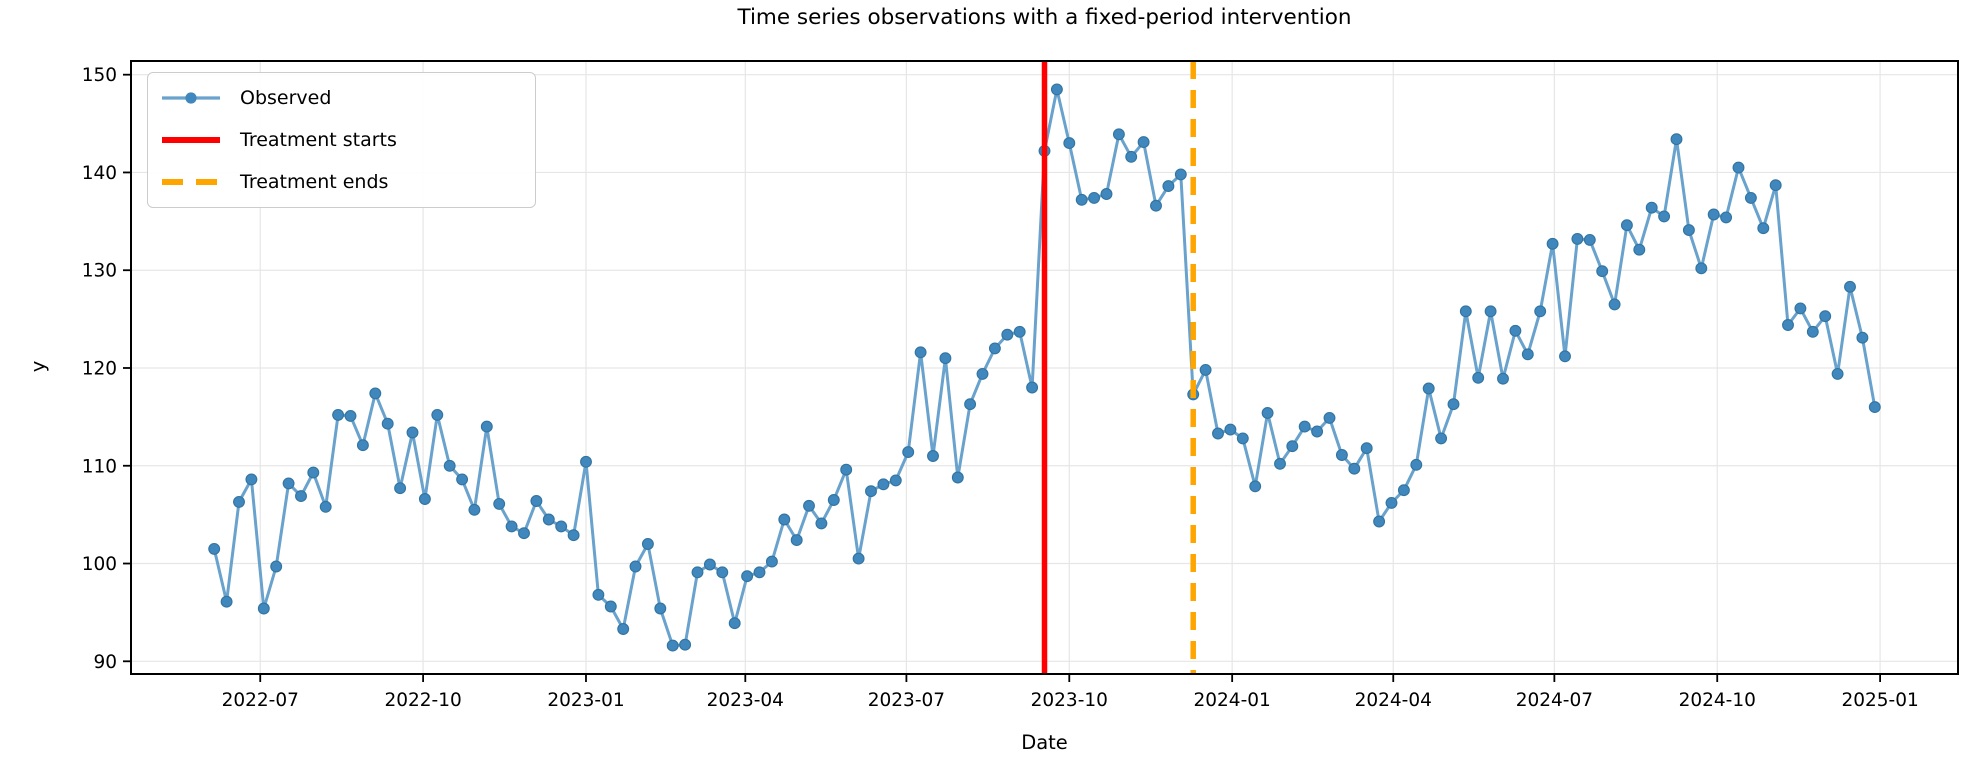 Image resolution: width=1979 pixels, height=781 pixels. I want to click on x-tick-label: 2022-07, so click(260, 700).